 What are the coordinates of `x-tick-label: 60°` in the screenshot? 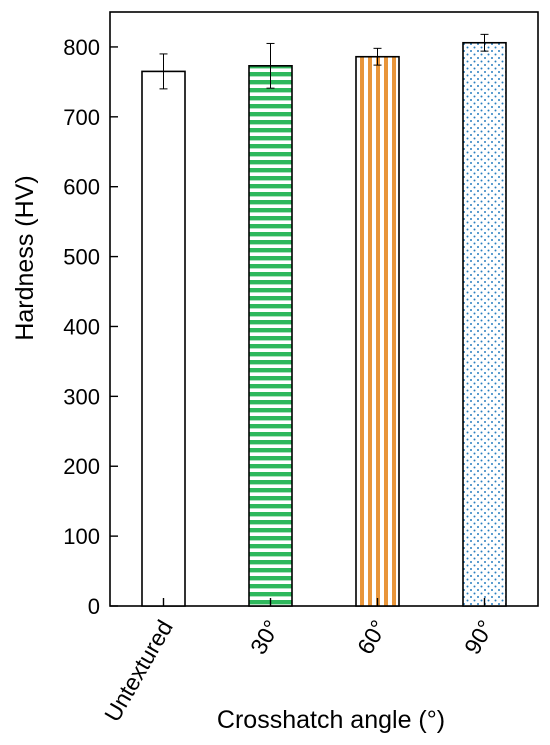 It's located at (372, 637).